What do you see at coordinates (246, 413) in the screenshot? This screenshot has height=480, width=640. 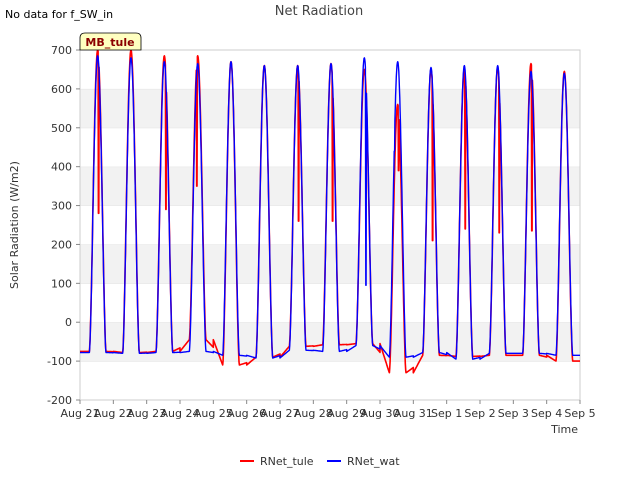 I see `x-tick-label: Aug 26` at bounding box center [246, 413].